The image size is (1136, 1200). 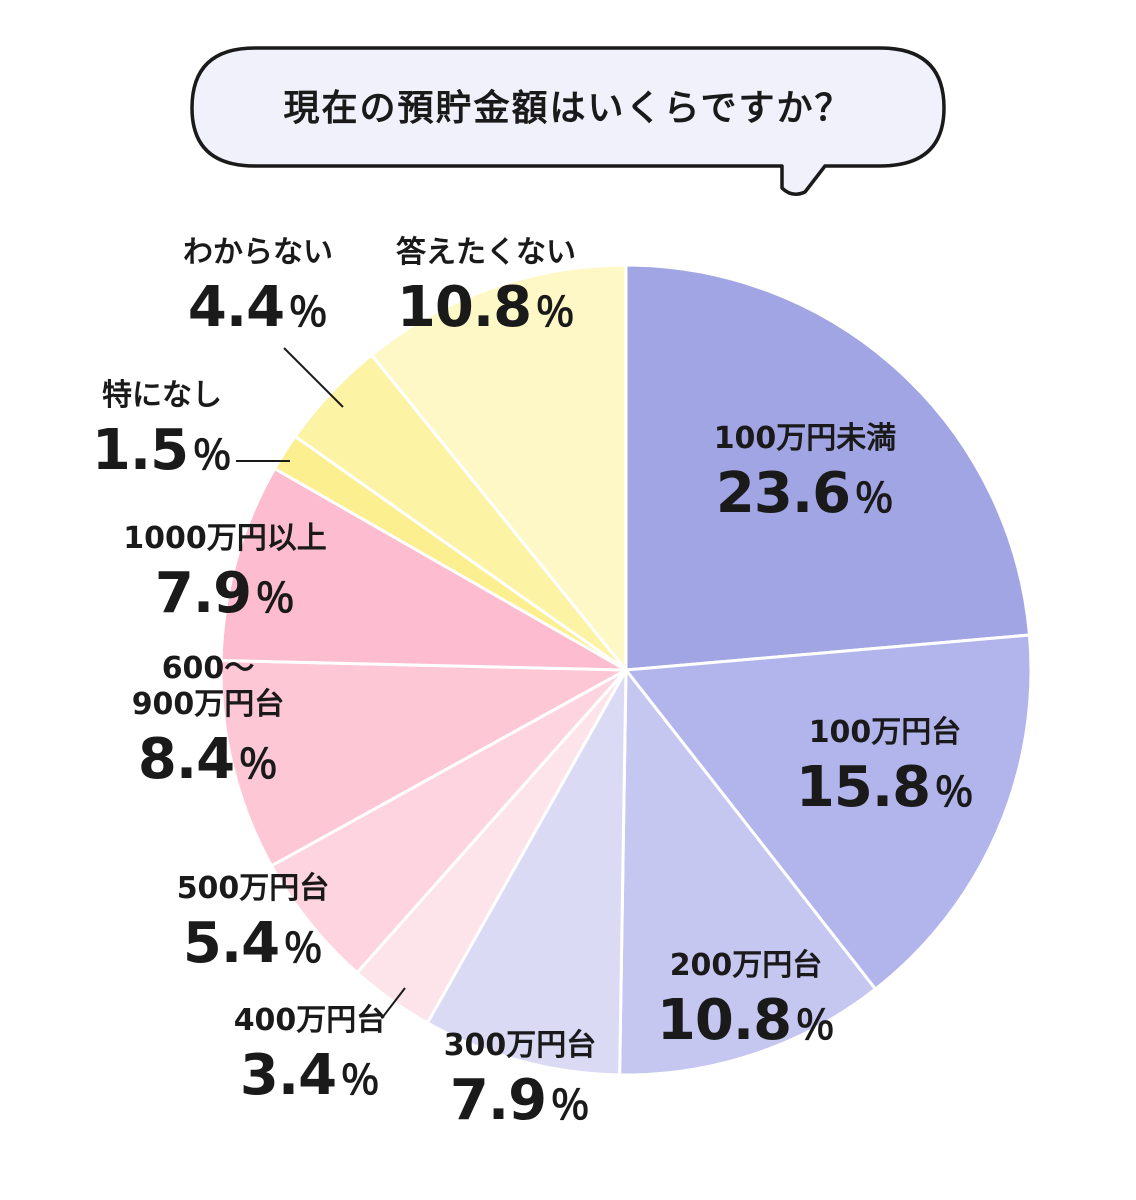 I want to click on speech-bubble-shape, so click(x=568, y=121).